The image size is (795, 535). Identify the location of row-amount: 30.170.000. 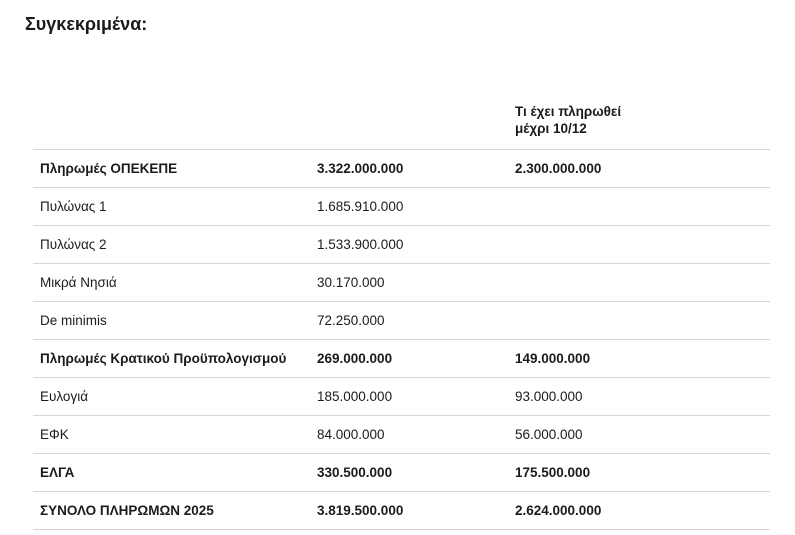
(409, 282).